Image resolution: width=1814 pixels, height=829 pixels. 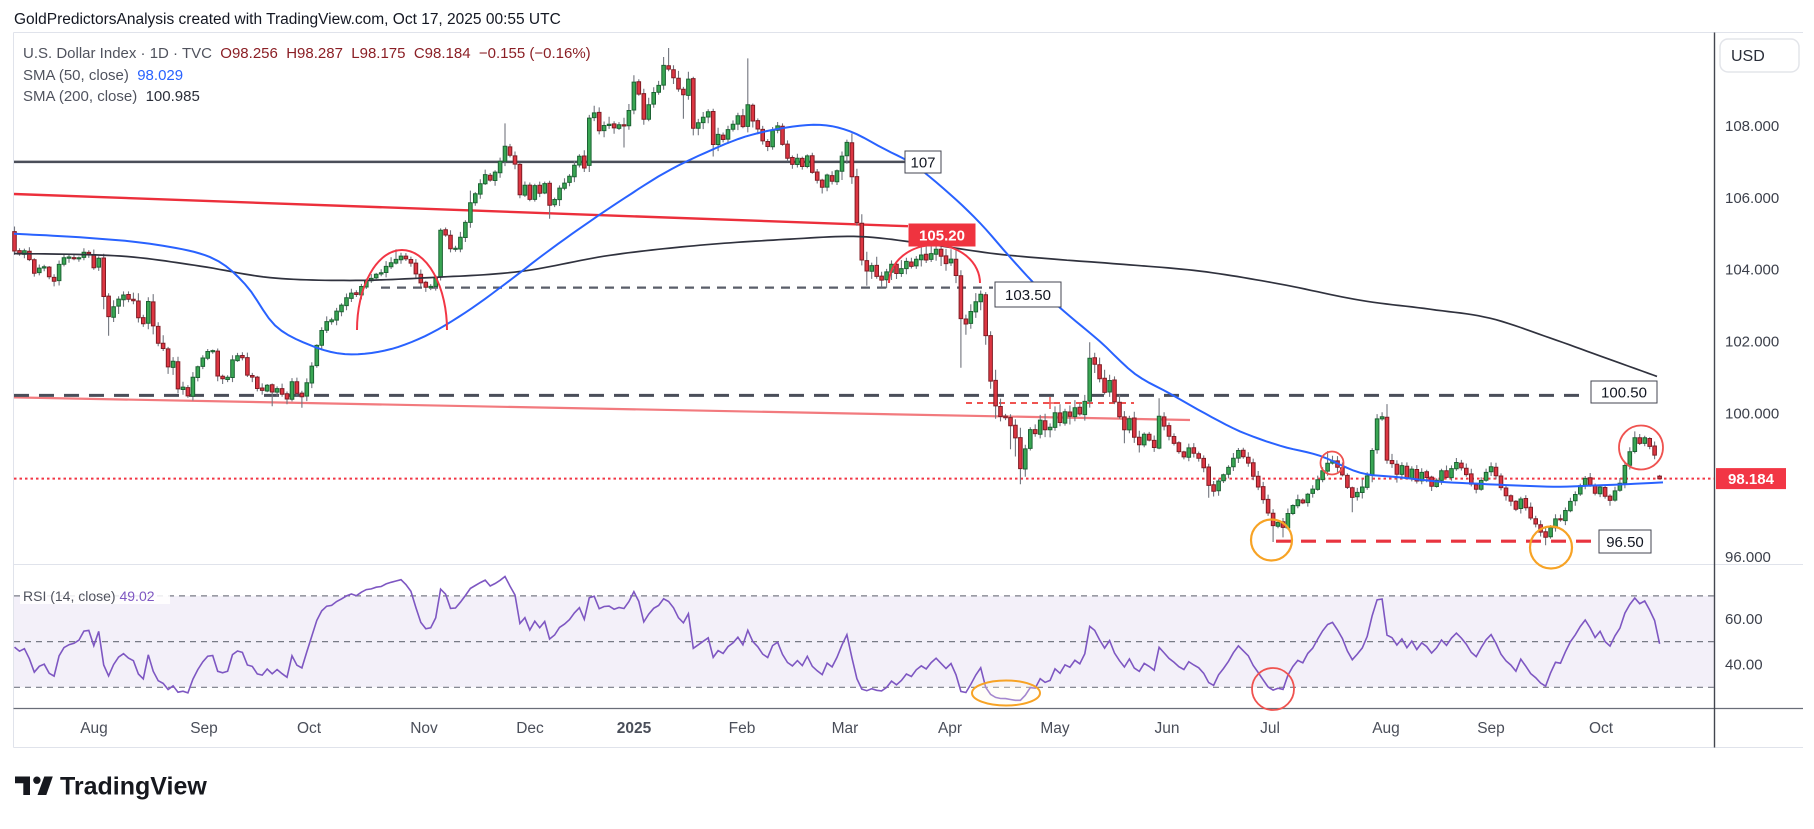 What do you see at coordinates (1748, 56) in the screenshot?
I see `svg-text: USD` at bounding box center [1748, 56].